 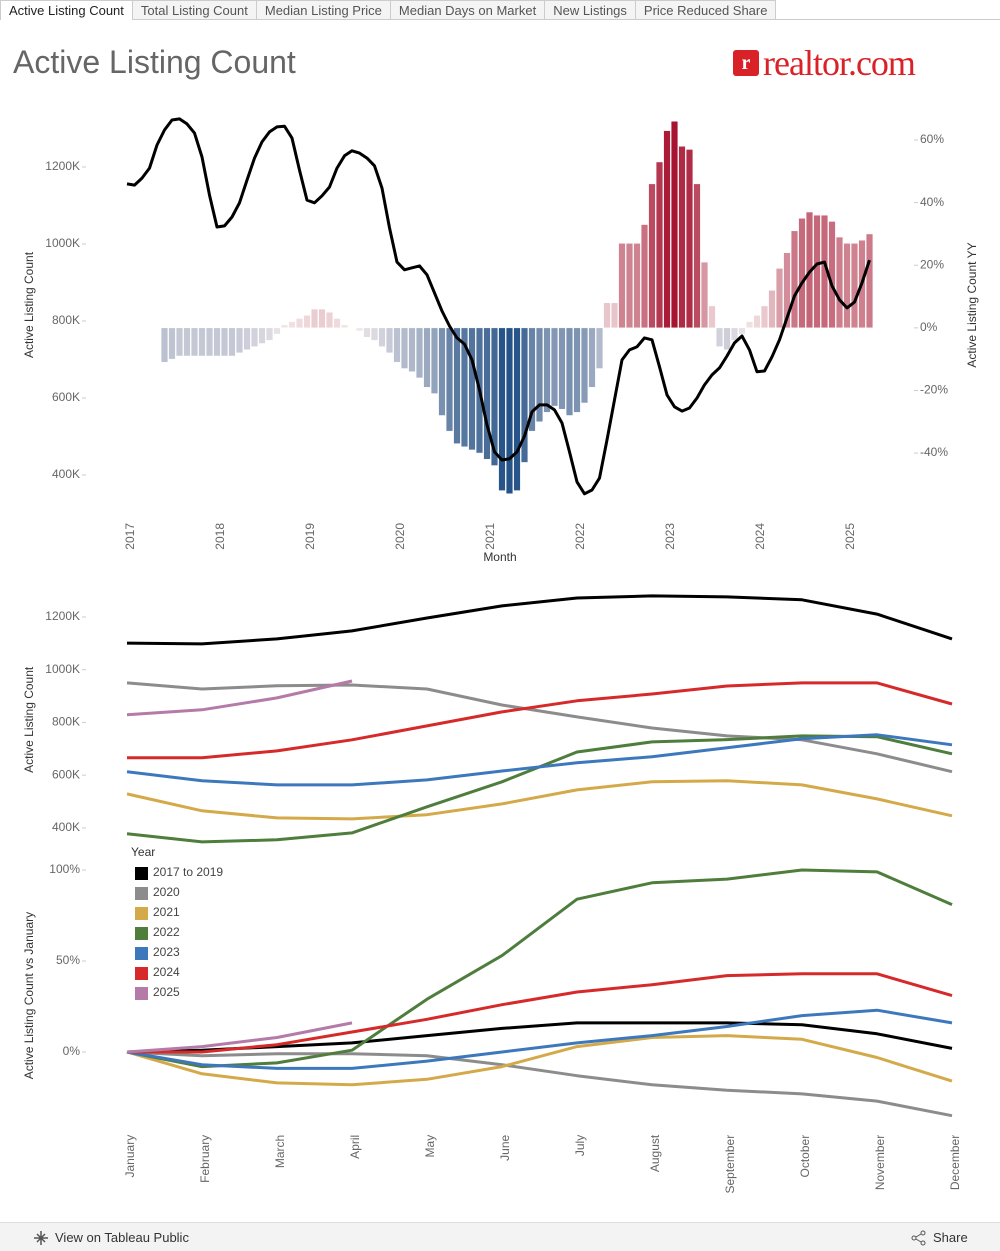 What do you see at coordinates (955, 1162) in the screenshot?
I see `x-tick-label: December` at bounding box center [955, 1162].